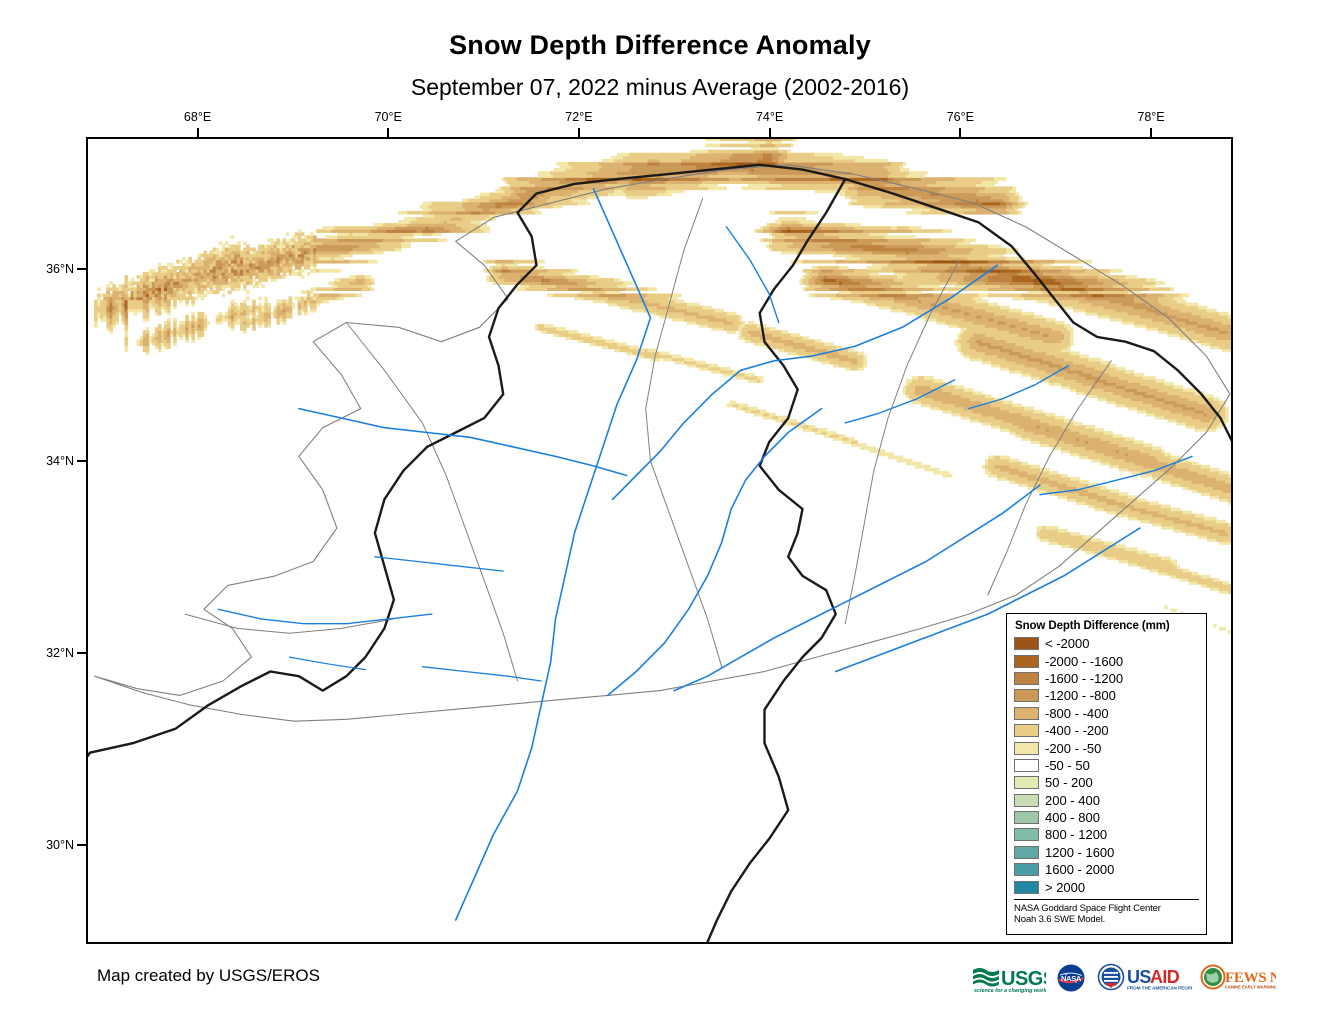 The height and width of the screenshot is (1020, 1320). What do you see at coordinates (1067, 765) in the screenshot?
I see `legend-label: -50 - 50` at bounding box center [1067, 765].